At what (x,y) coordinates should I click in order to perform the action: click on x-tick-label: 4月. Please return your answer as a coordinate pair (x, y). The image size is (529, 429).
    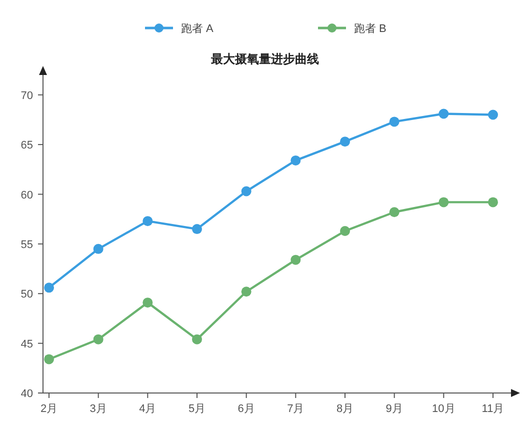
    Looking at the image, I should click on (147, 409).